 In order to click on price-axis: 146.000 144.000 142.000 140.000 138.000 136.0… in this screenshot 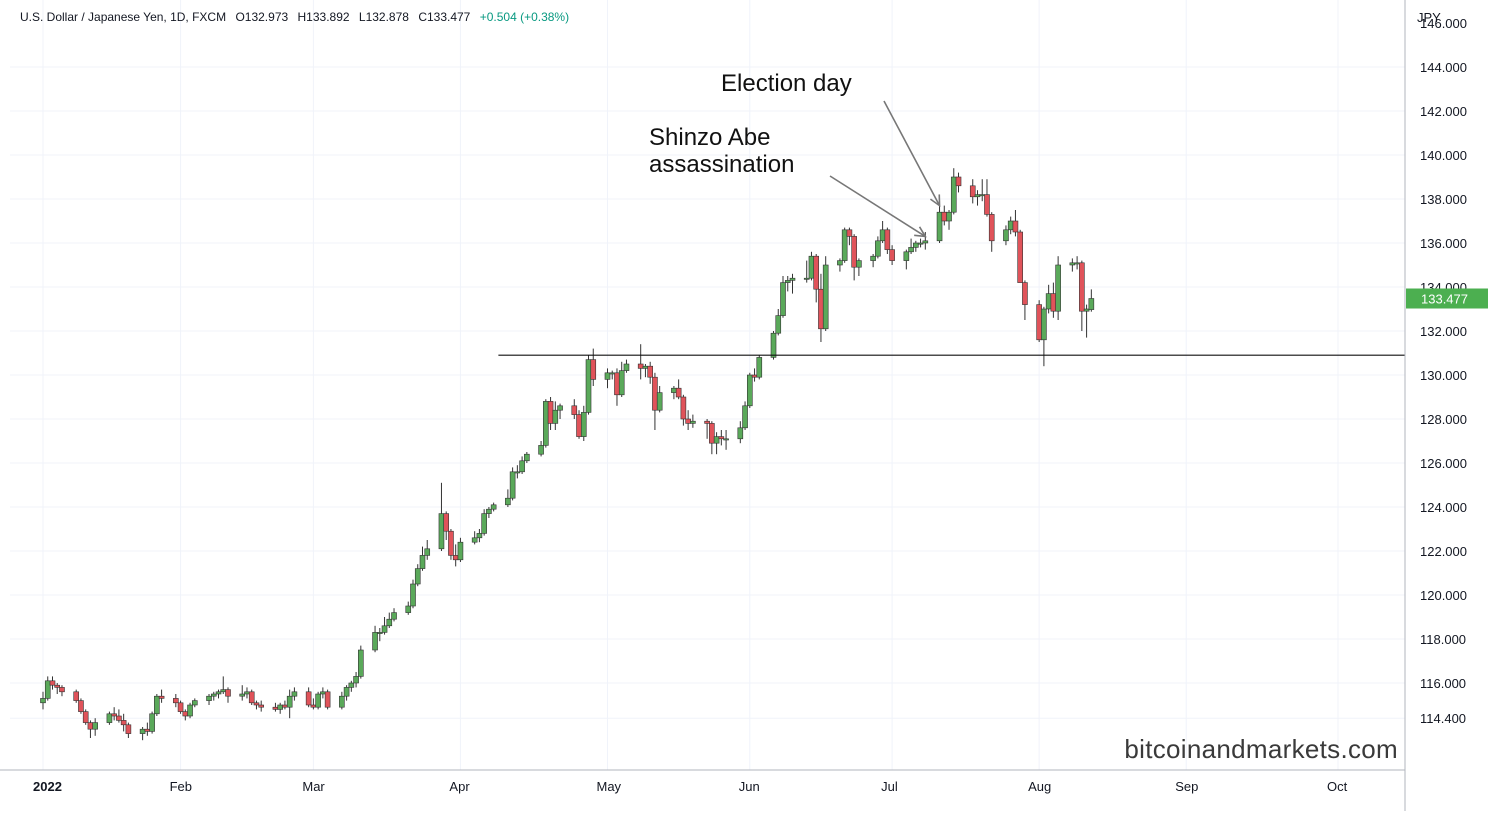, I will do `click(1446, 405)`.